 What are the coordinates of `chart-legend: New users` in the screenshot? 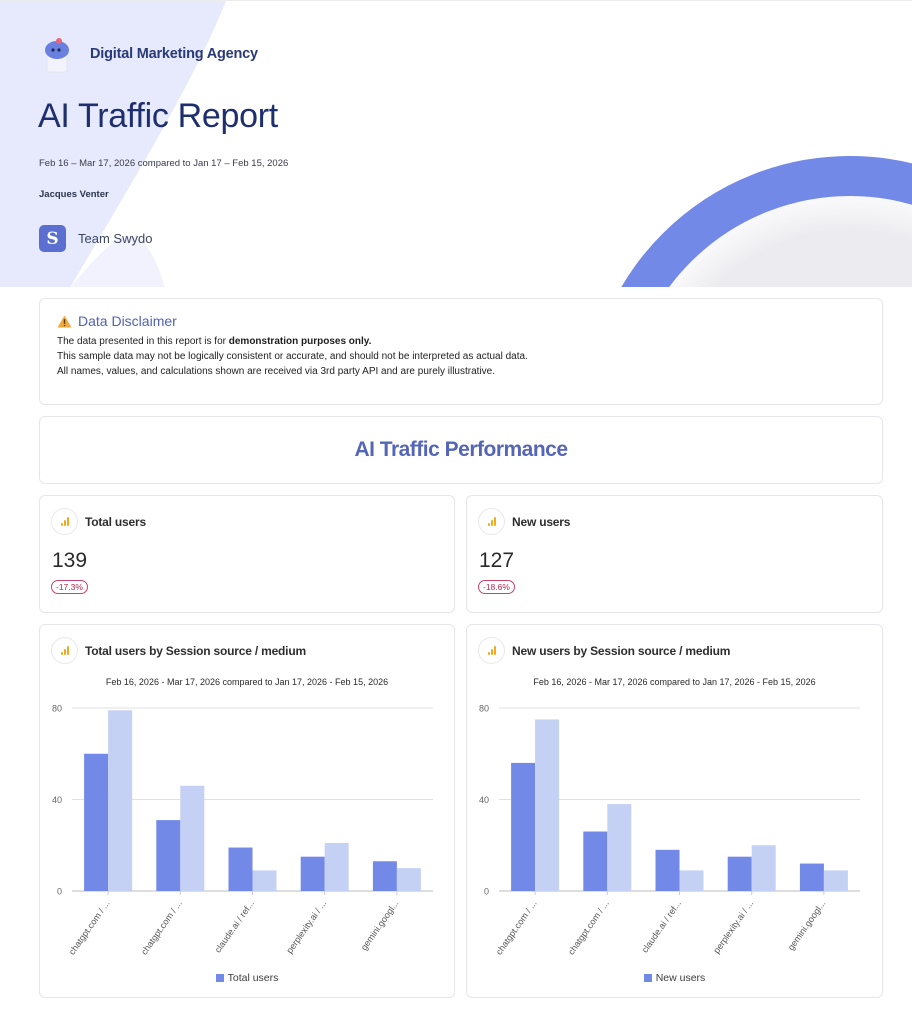 It's located at (674, 978).